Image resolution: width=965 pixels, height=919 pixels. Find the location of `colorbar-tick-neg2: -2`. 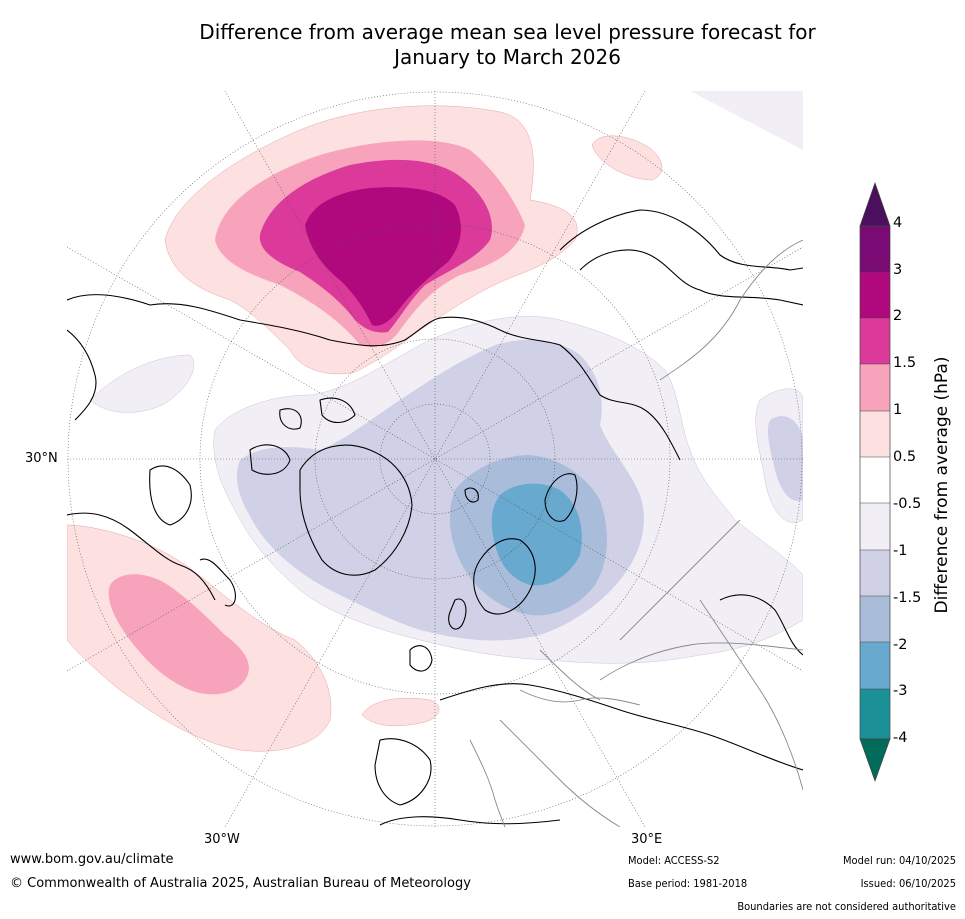

colorbar-tick-neg2: -2 is located at coordinates (900, 645).